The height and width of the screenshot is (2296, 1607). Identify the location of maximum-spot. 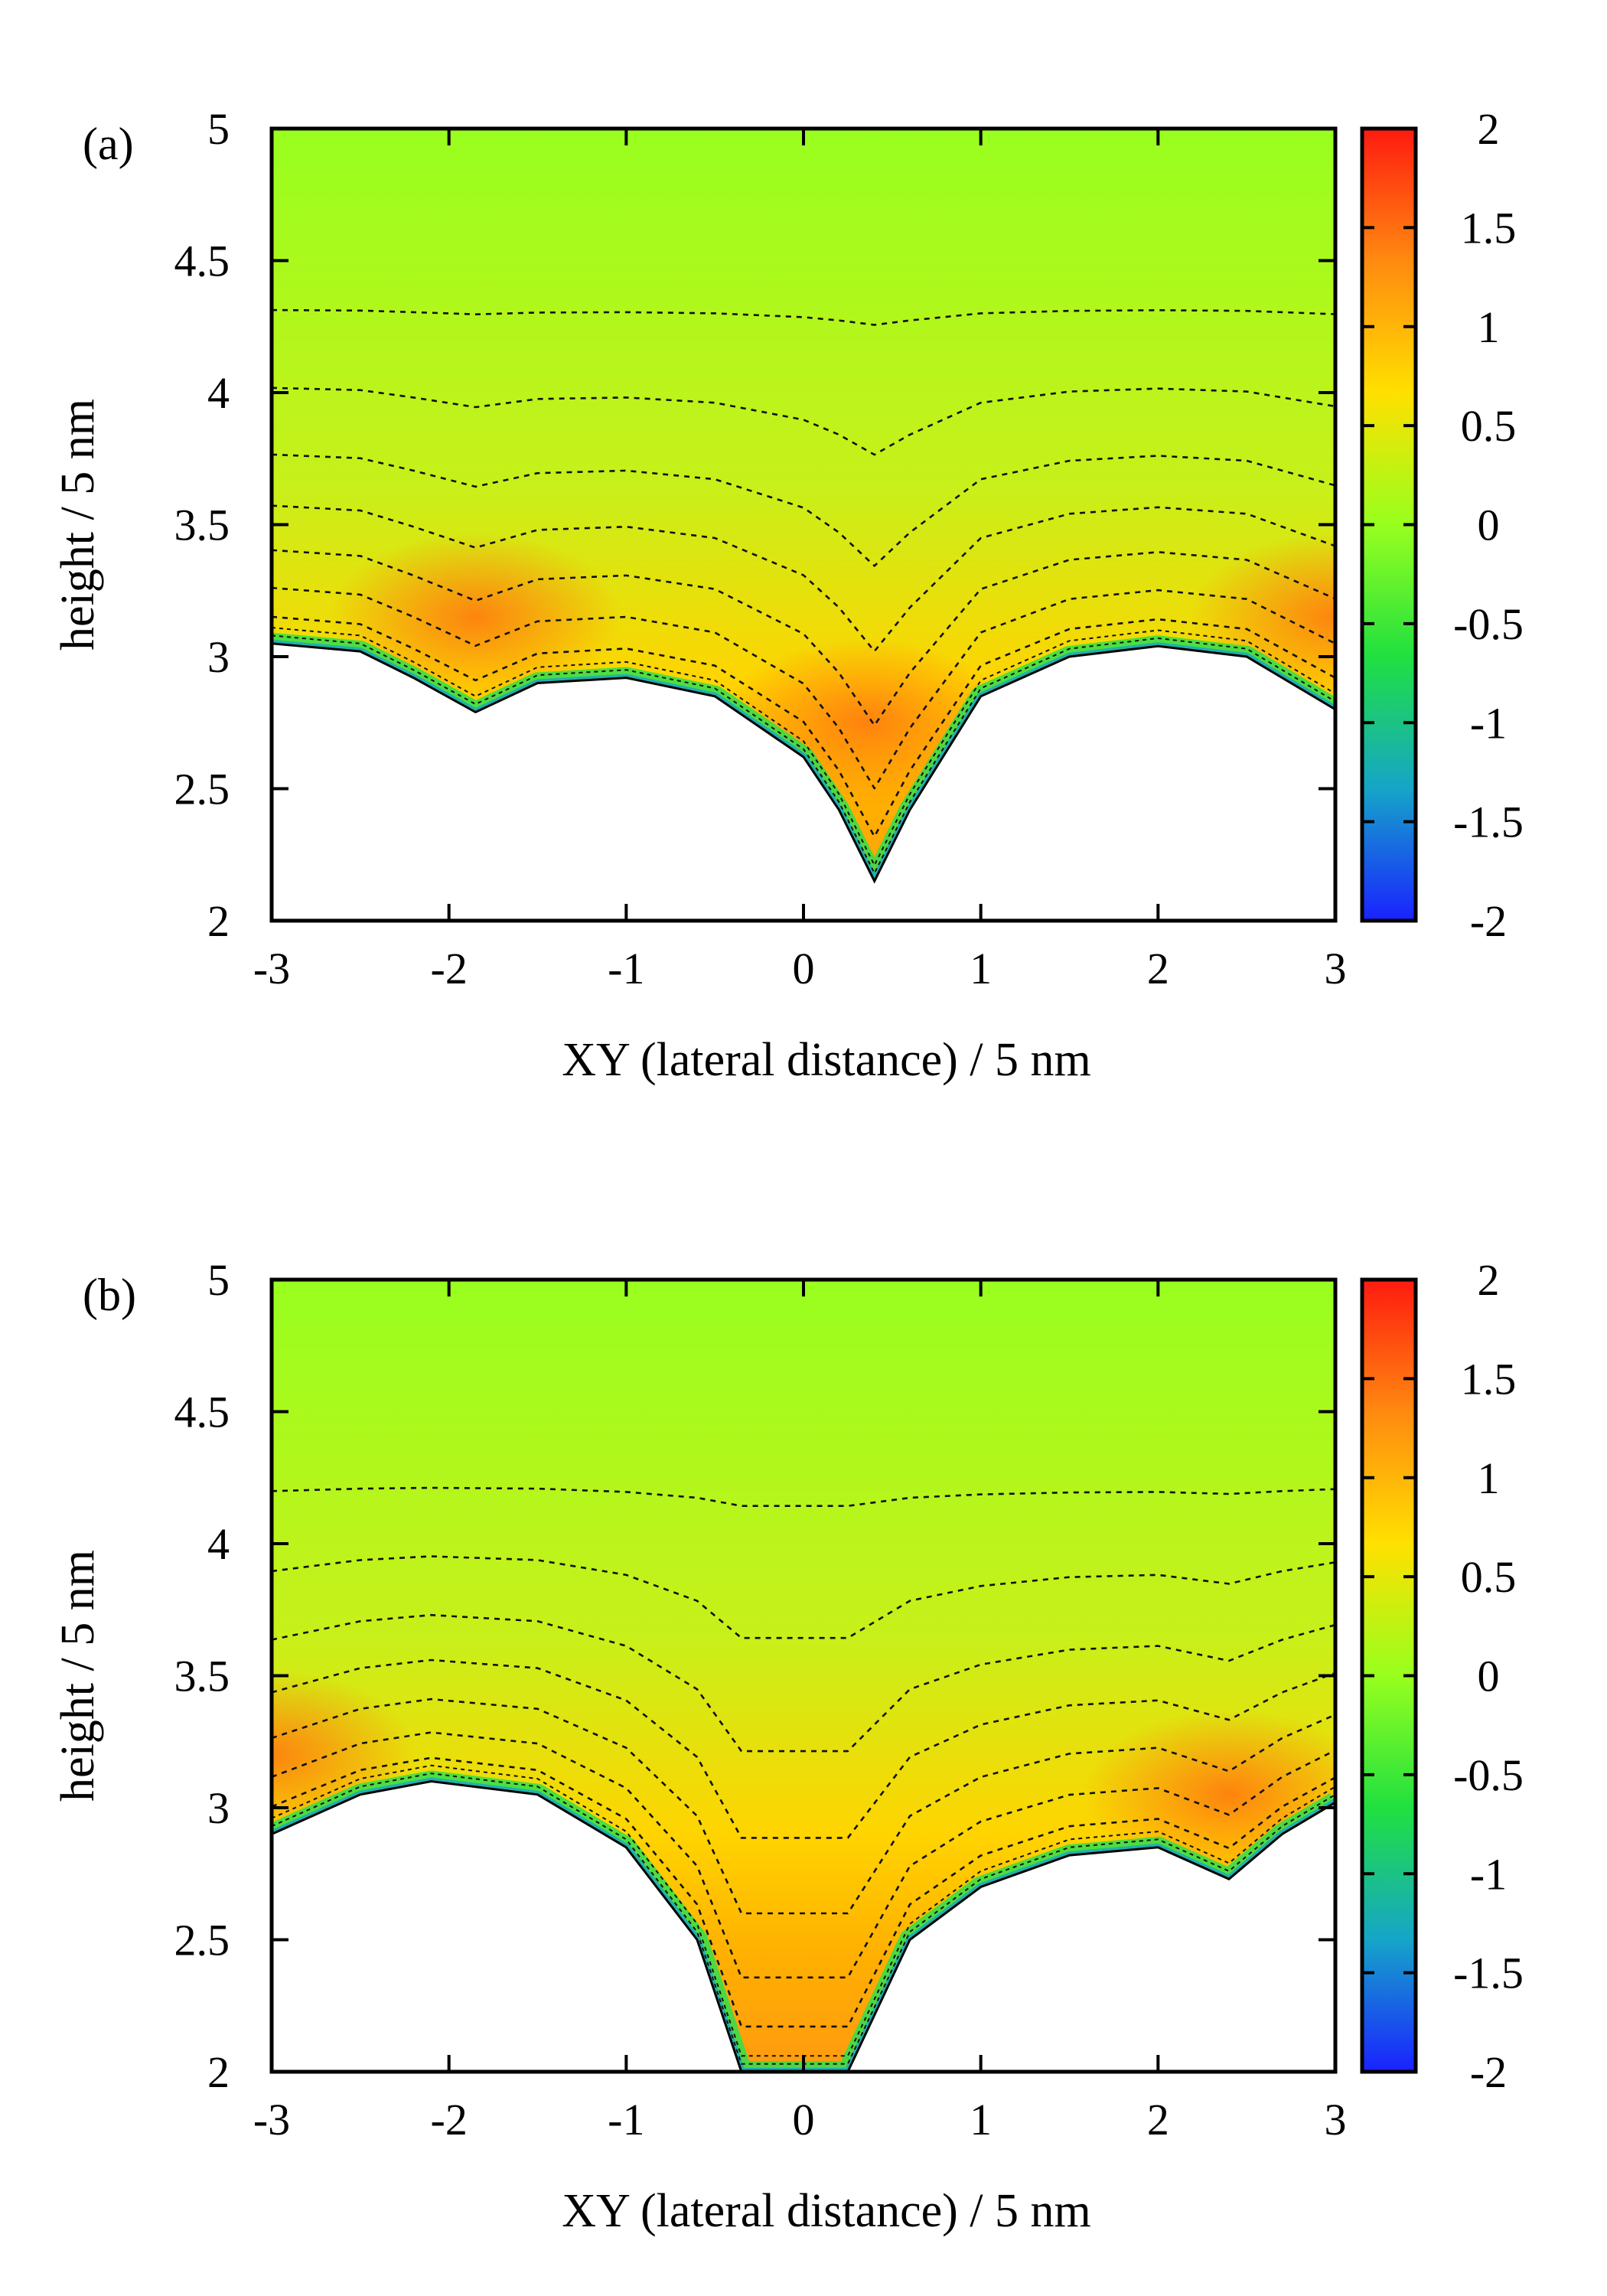
(476, 617).